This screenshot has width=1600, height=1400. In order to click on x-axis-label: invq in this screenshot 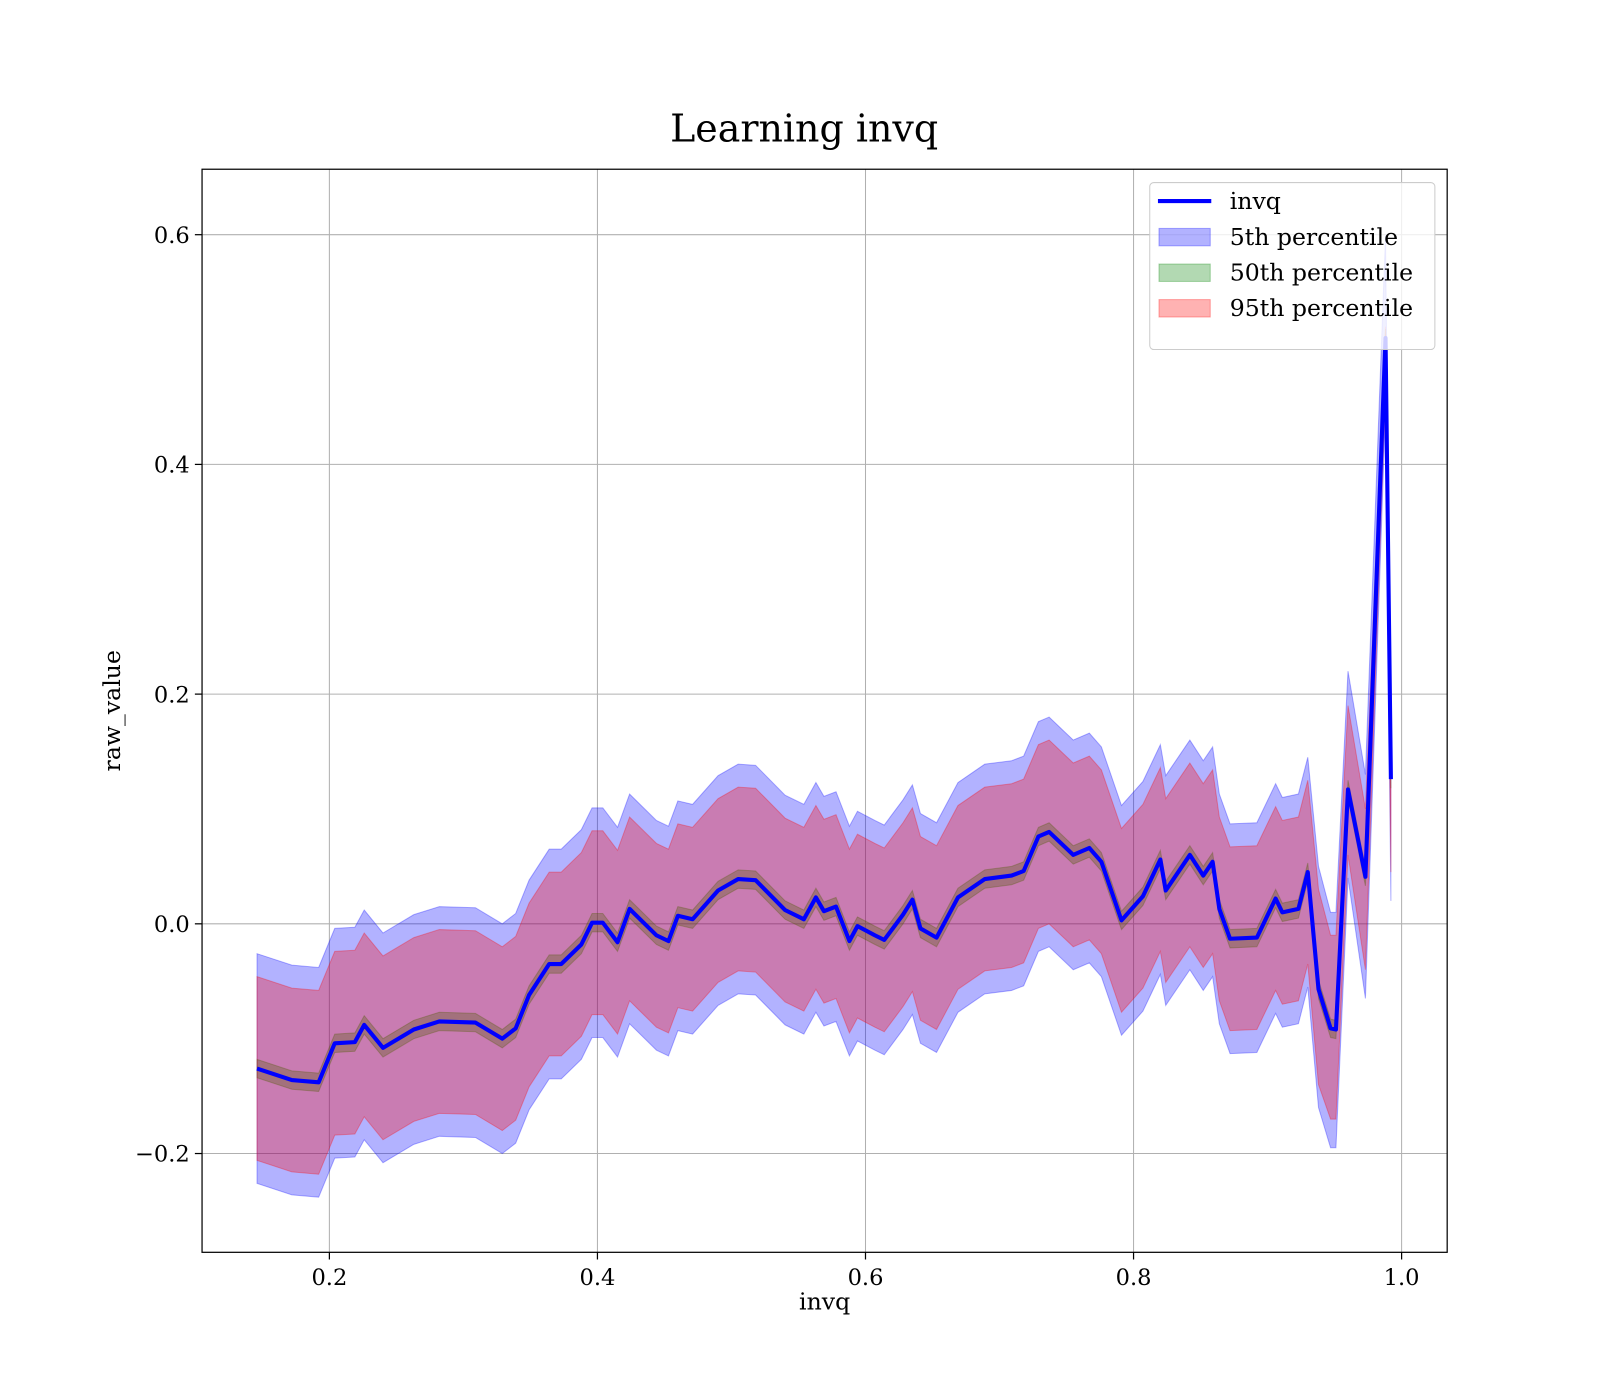, I will do `click(824, 1302)`.